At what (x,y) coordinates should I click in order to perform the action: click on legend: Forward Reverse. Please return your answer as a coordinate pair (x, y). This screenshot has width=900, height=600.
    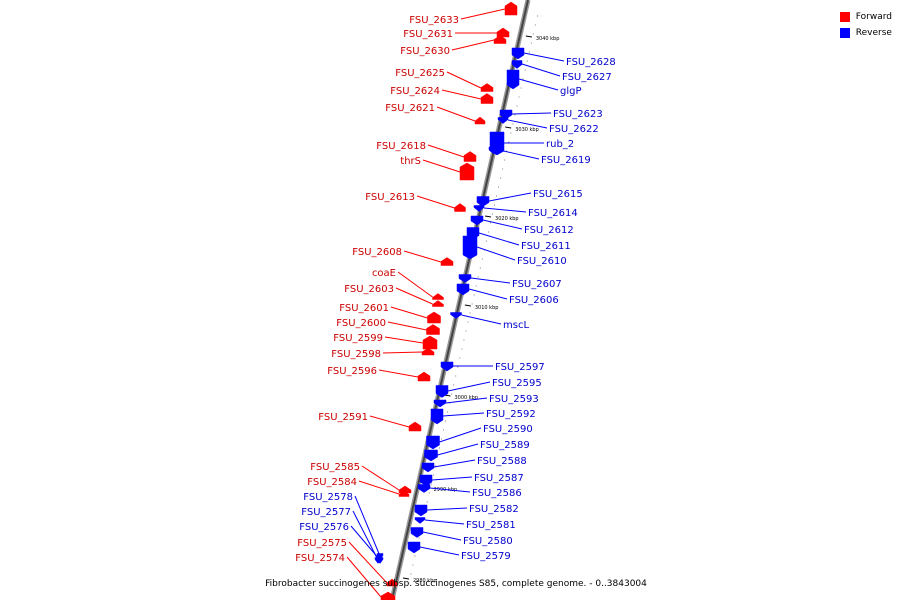
    Looking at the image, I should click on (865, 25).